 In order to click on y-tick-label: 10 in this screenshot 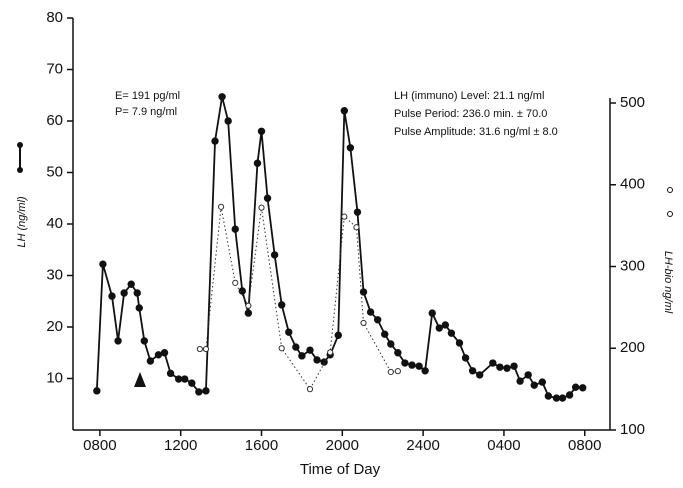, I will do `click(54, 377)`.